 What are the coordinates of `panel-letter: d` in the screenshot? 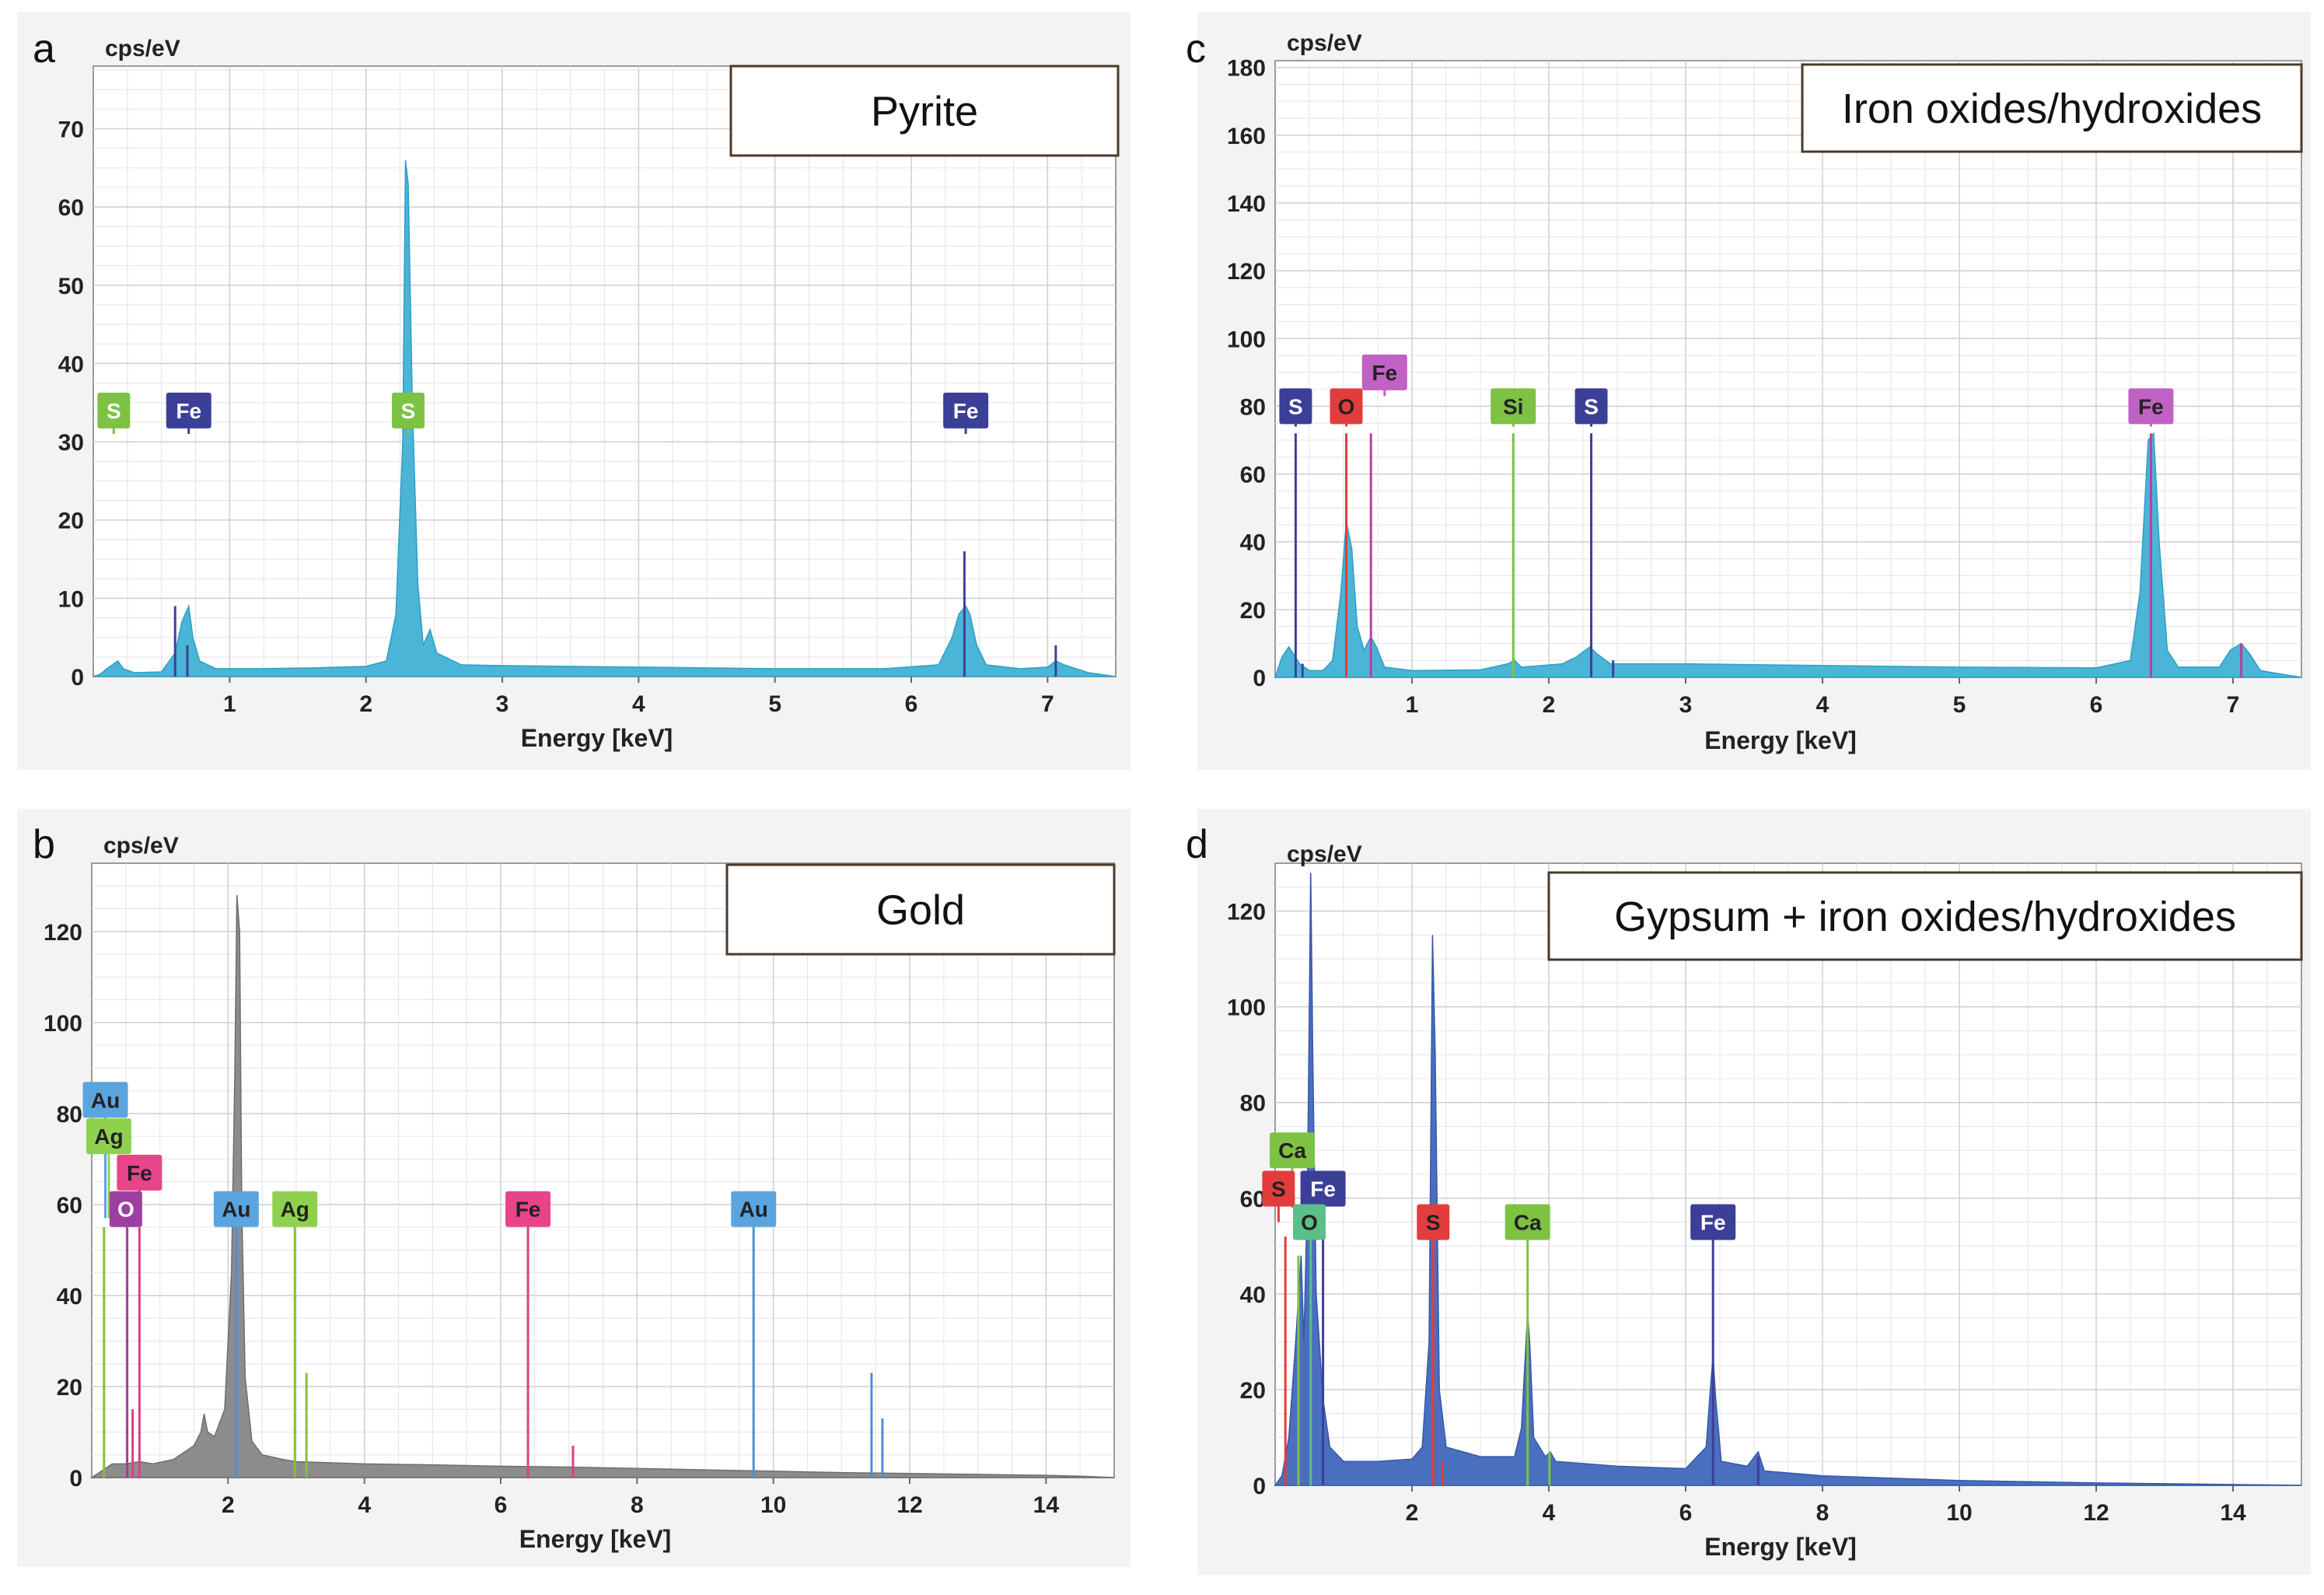 It's located at (1197, 845).